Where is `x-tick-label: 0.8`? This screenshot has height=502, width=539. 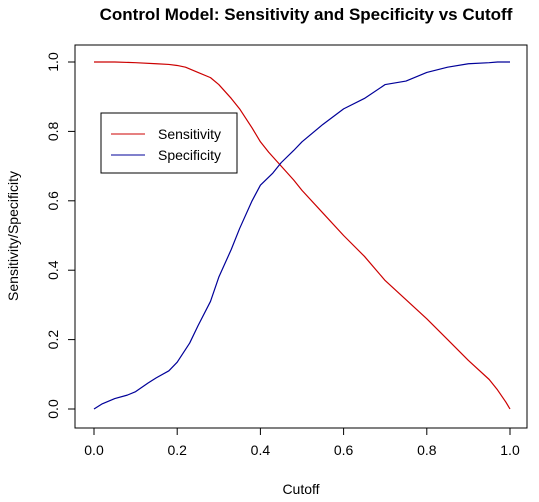 x-tick-label: 0.8 is located at coordinates (427, 450).